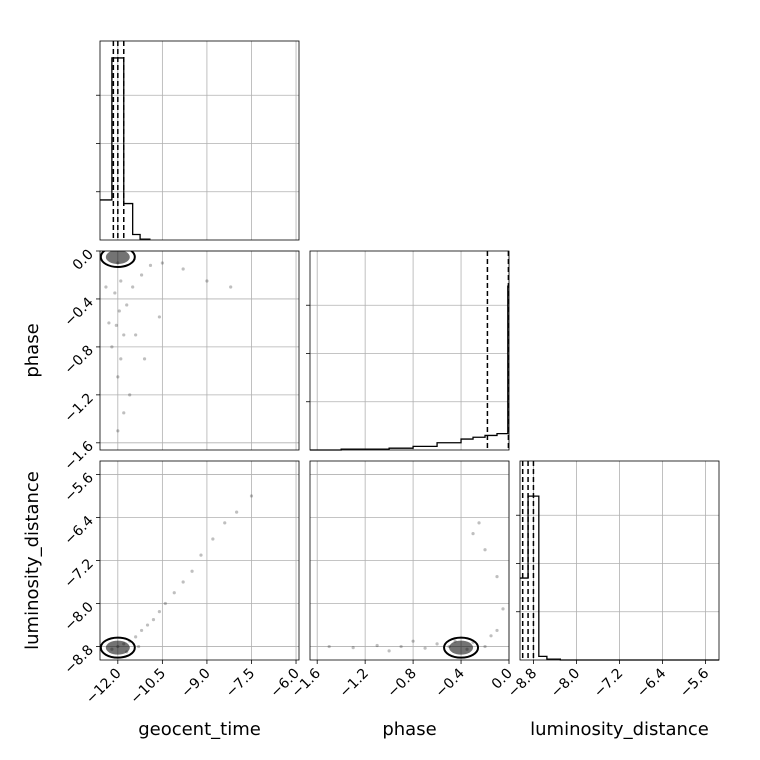  I want to click on xtick-label-phase-2: −0.8, so click(402, 683).